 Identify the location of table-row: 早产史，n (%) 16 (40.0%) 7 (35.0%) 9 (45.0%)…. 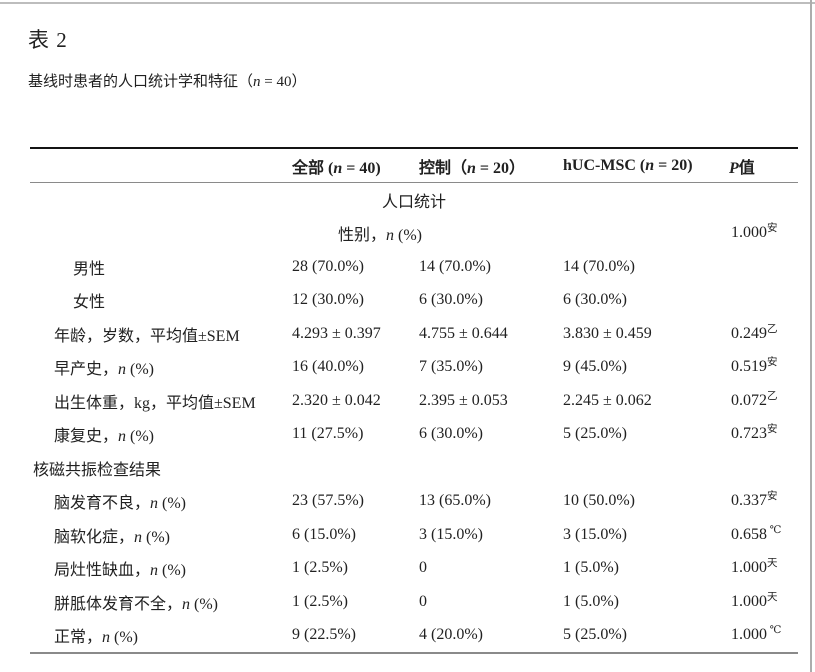
(414, 368).